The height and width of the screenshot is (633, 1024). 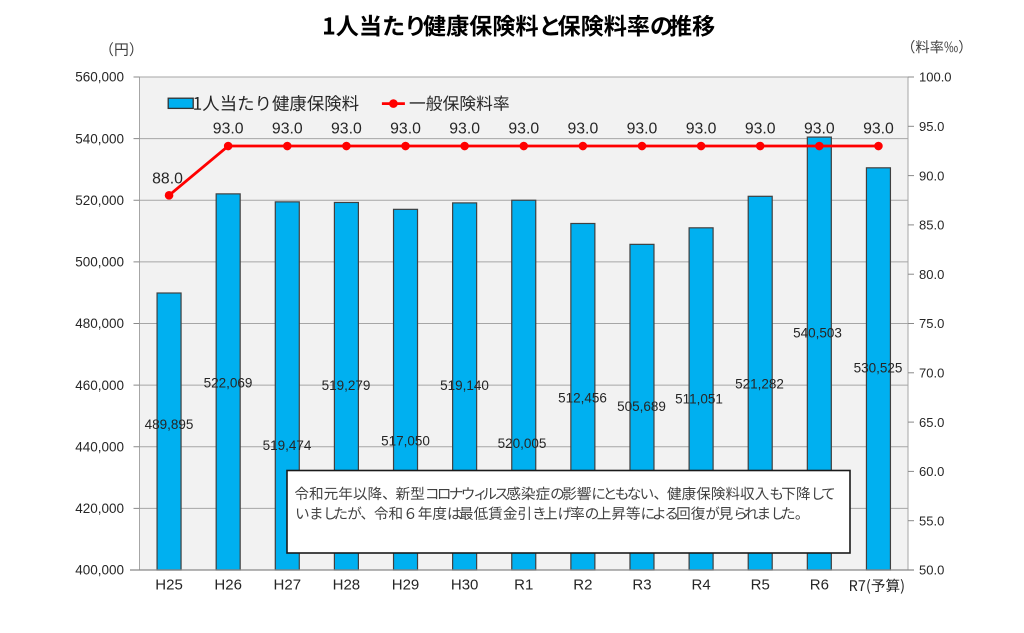 What do you see at coordinates (287, 445) in the screenshot?
I see `svg-text: 519,474` at bounding box center [287, 445].